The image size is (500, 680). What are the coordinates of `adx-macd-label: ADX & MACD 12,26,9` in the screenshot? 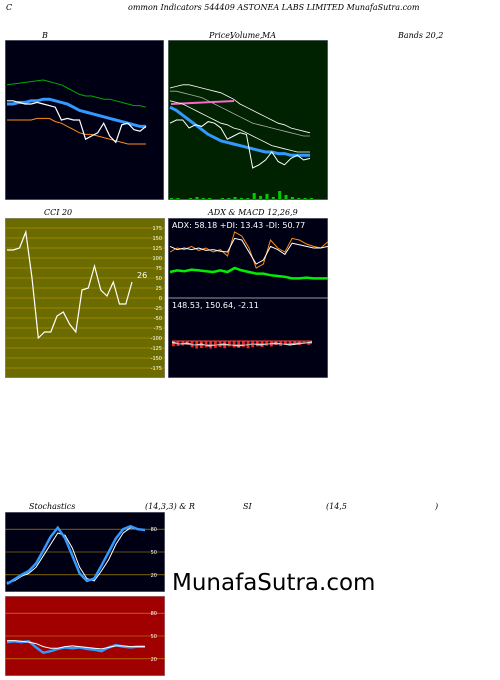 It's located at (253, 212).